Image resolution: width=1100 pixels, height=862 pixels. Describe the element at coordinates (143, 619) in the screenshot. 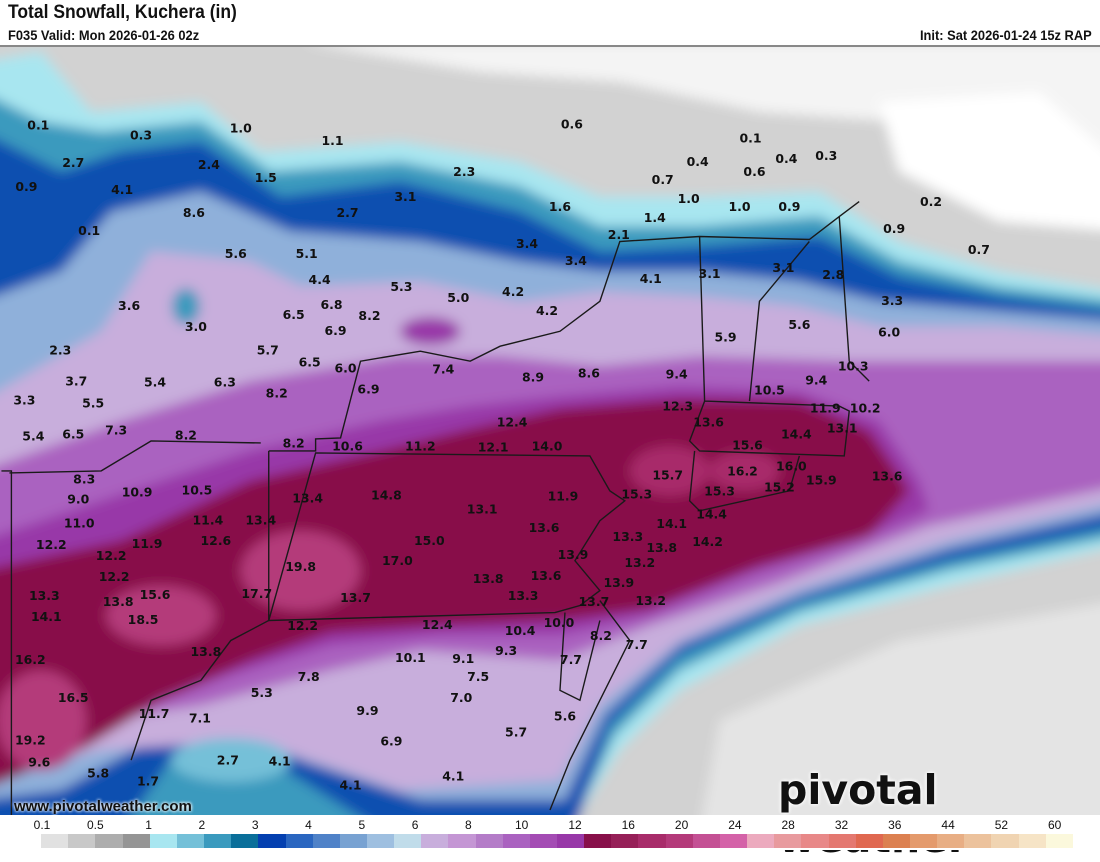

I see `snowfall-value-label: 18.5` at that location.